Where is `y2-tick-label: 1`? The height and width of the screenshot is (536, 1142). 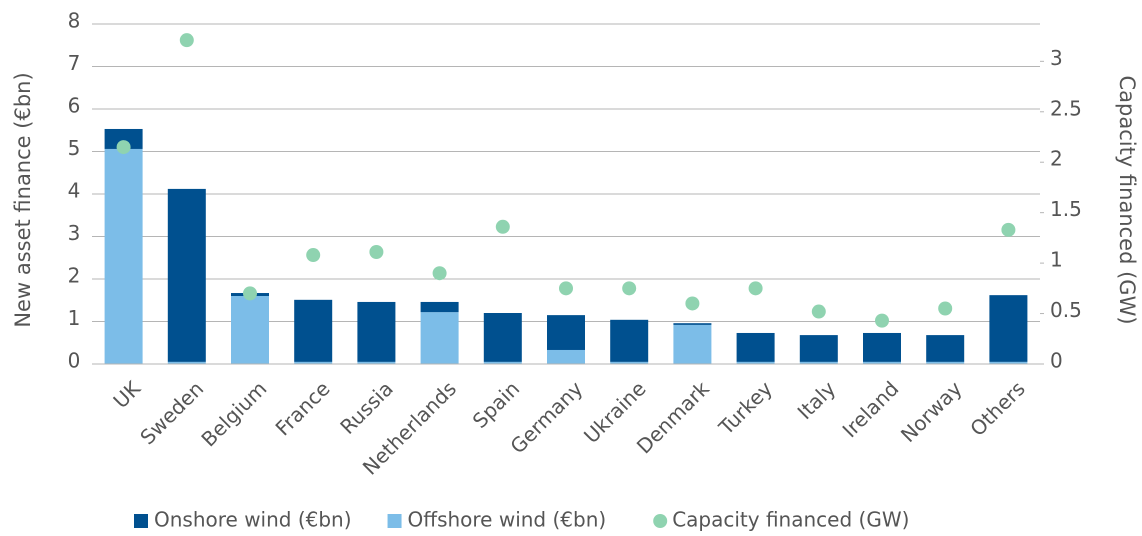
y2-tick-label: 1 is located at coordinates (1056, 260).